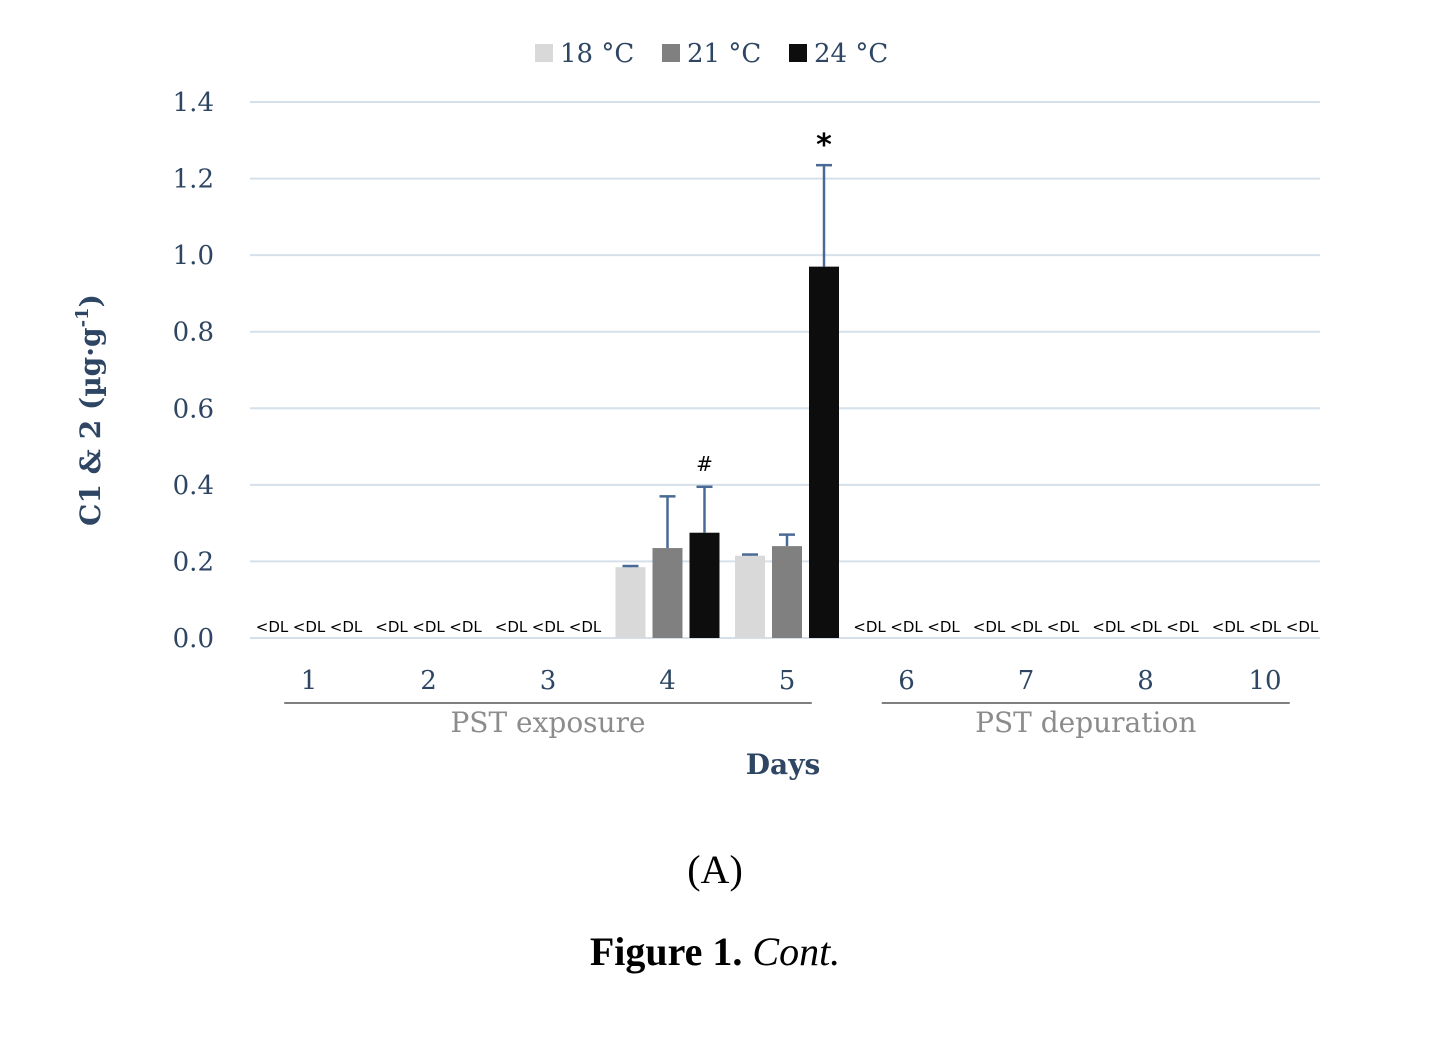 Image resolution: width=1430 pixels, height=1048 pixels. What do you see at coordinates (193, 371) in the screenshot?
I see `y-tick-labels: 0.0 0.2 0.4 0.6 0.8 1.0 1.2 1.4` at bounding box center [193, 371].